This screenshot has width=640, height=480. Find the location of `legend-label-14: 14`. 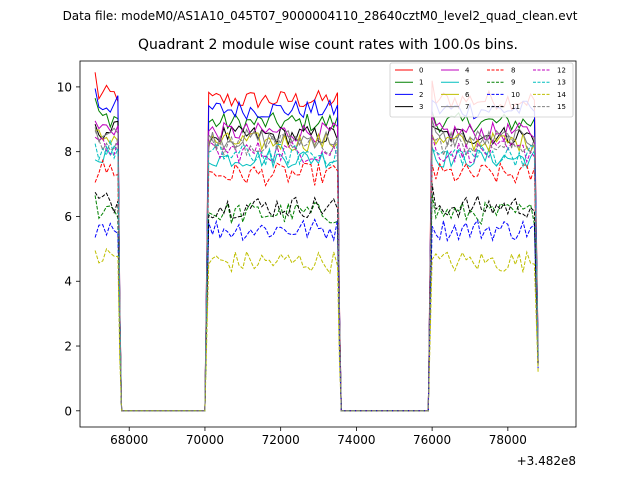

legend-label-14: 14 is located at coordinates (561, 95).